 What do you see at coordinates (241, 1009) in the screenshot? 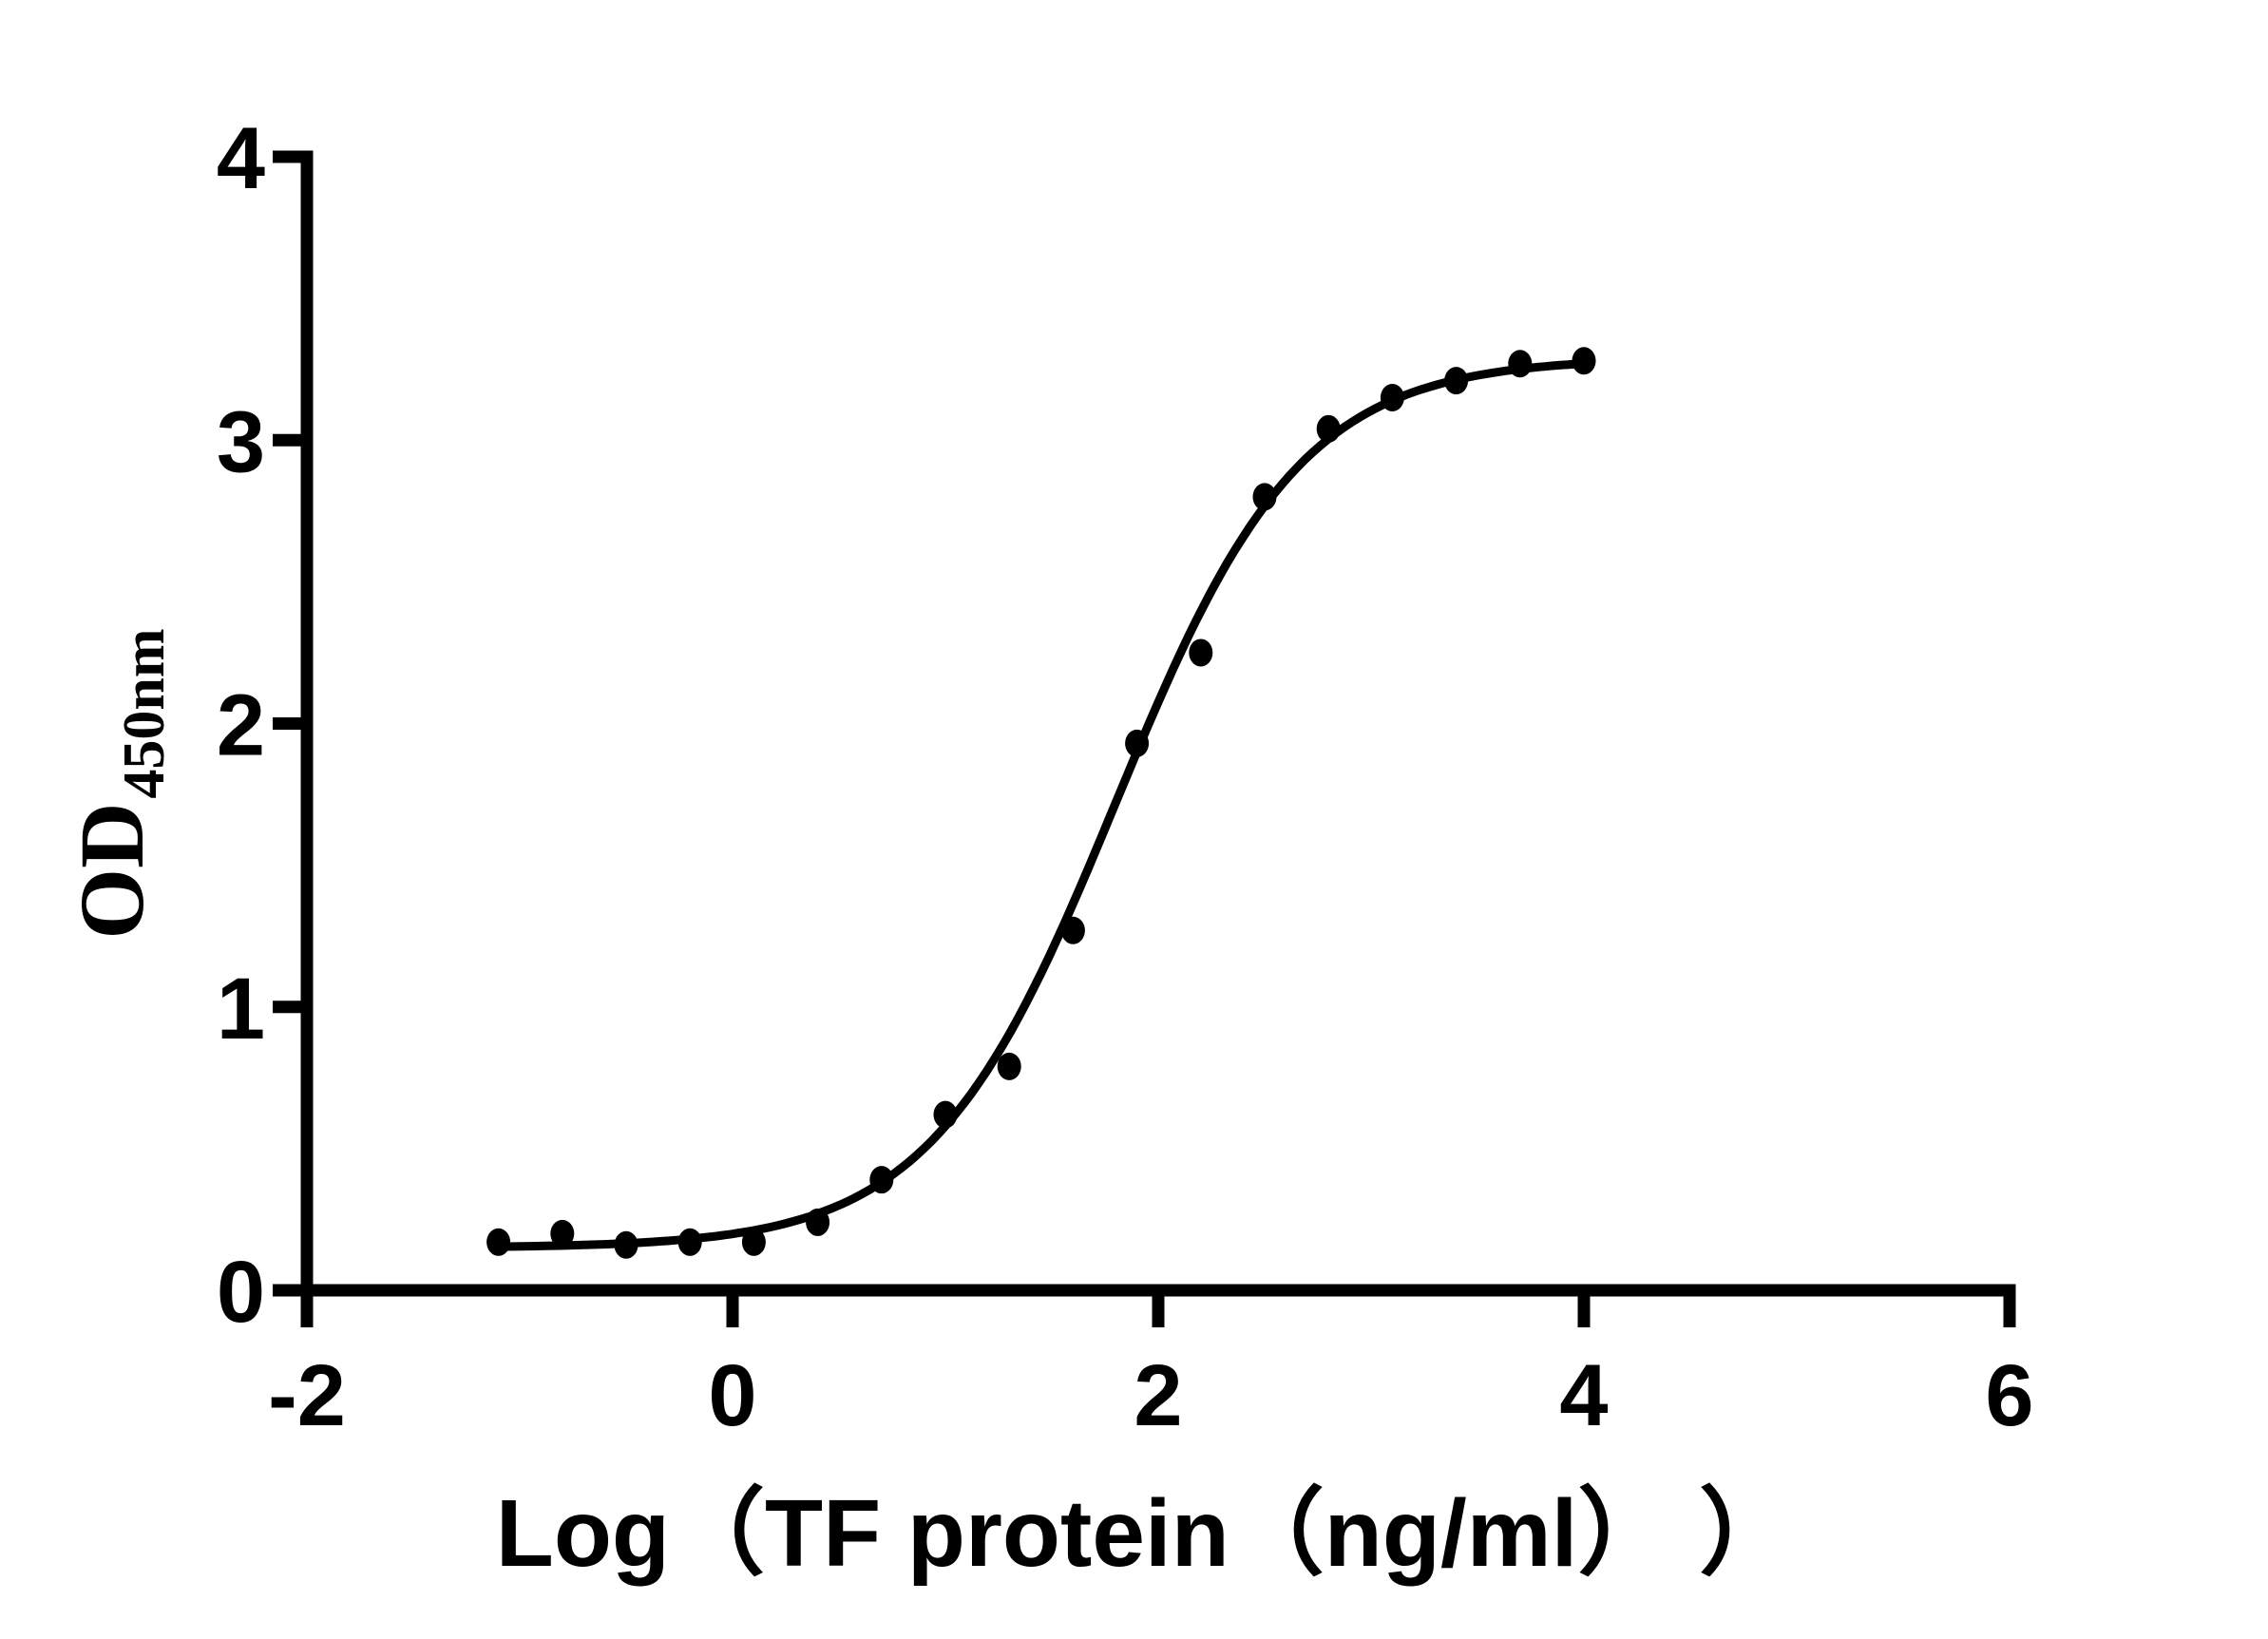
I see `y-tick-label: 1` at bounding box center [241, 1009].